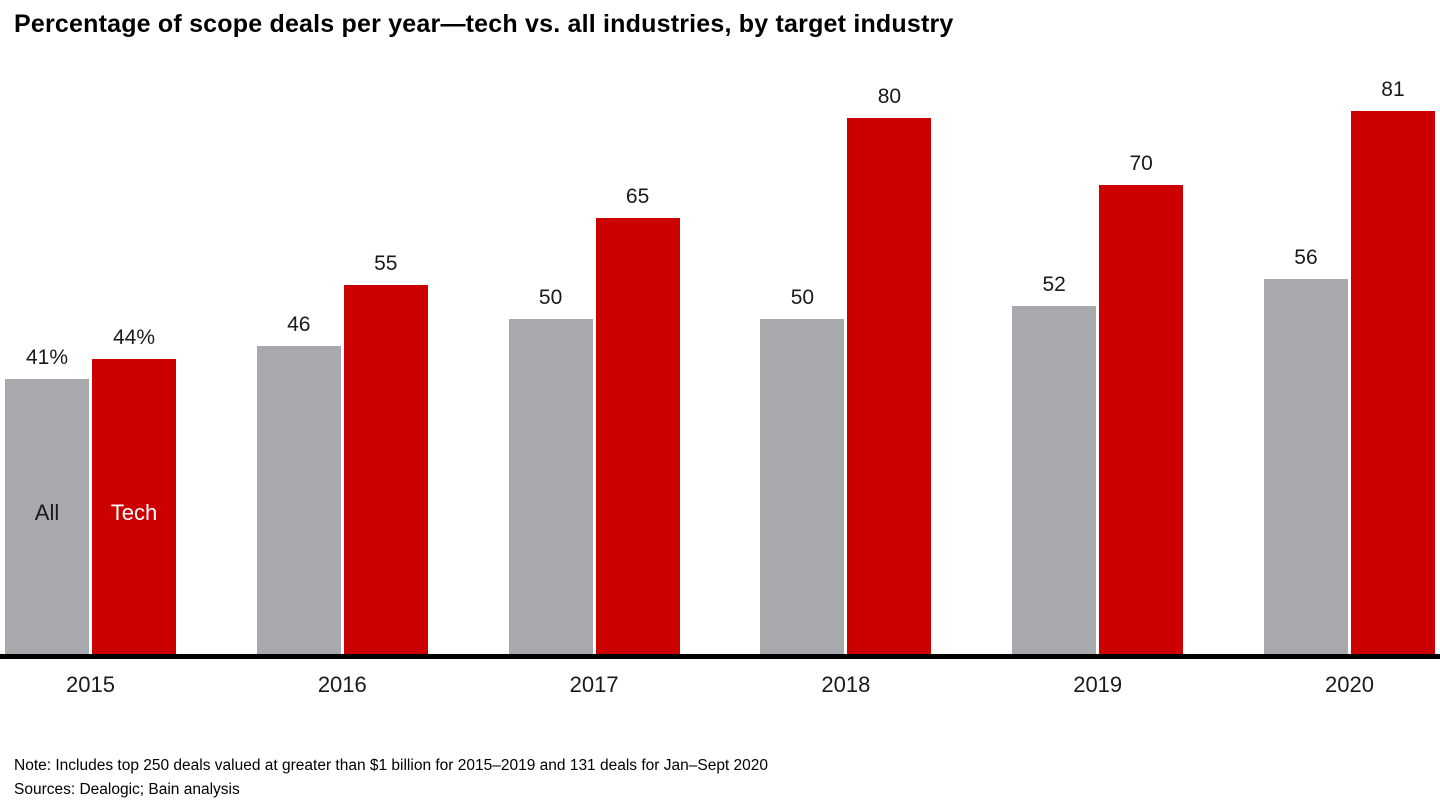 This screenshot has width=1440, height=810. What do you see at coordinates (127, 789) in the screenshot?
I see `sources-text: Sources: Dealogic; Bain analysis` at bounding box center [127, 789].